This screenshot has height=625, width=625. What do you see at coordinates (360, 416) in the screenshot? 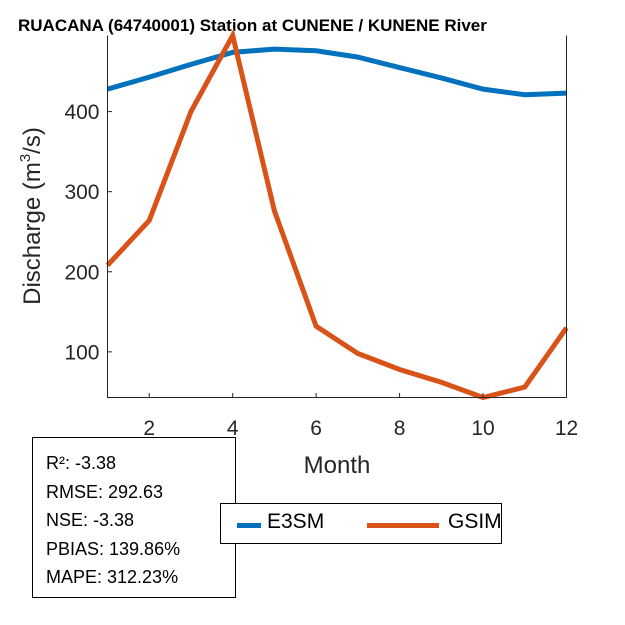
I see `x-ticks: 2 4 6 8 10 12` at bounding box center [360, 416].